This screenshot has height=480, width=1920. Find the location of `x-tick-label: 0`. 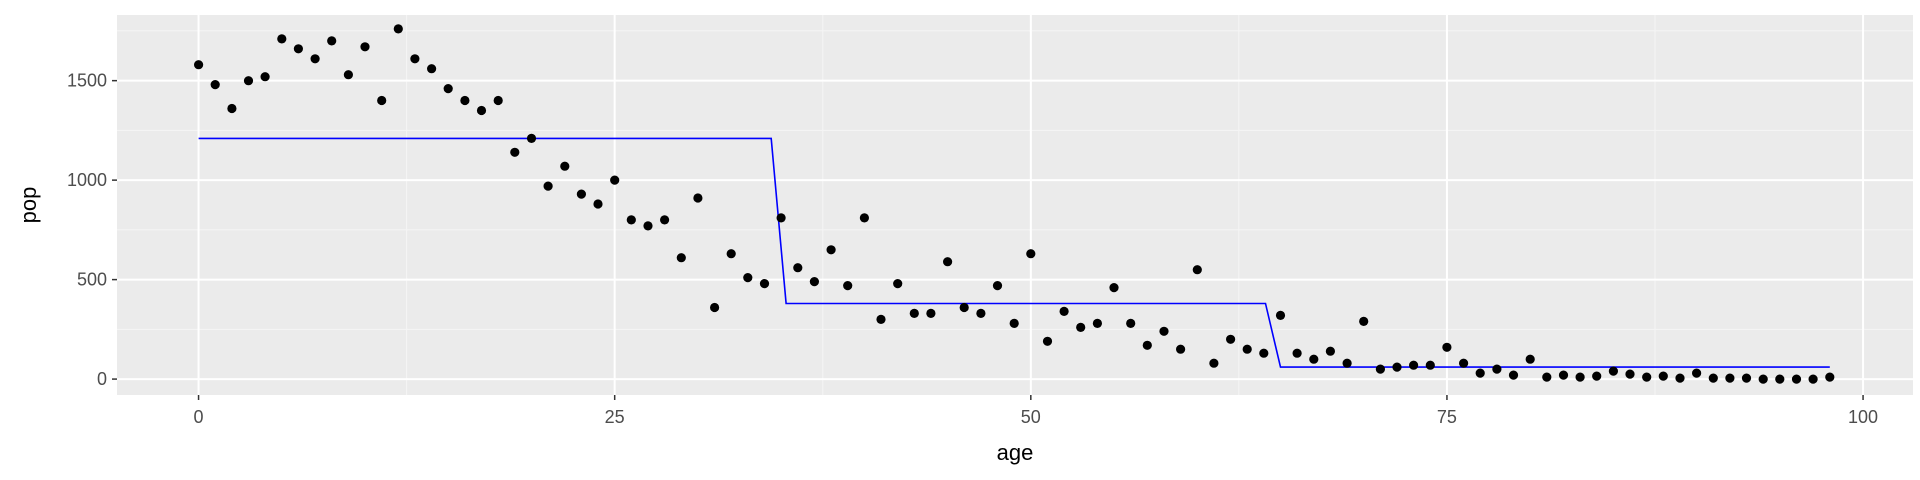

x-tick-label: 0 is located at coordinates (199, 417).